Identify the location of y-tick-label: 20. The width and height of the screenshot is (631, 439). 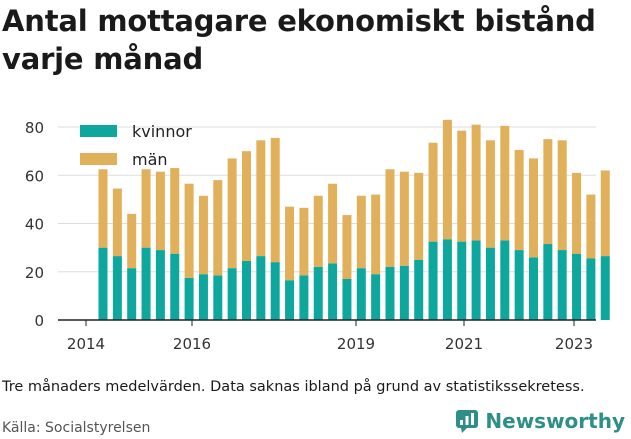
(34, 273).